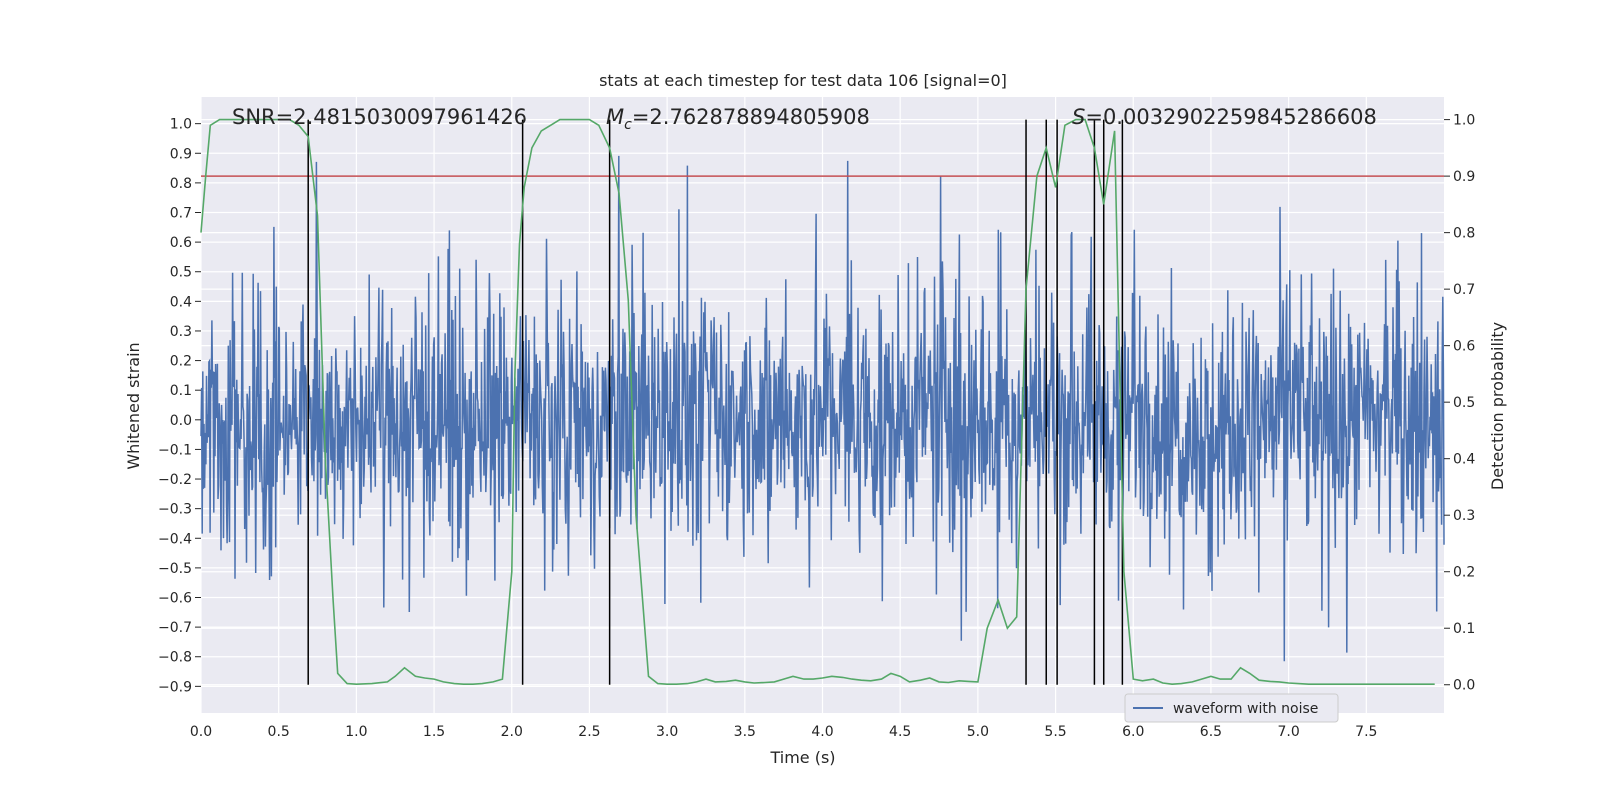  I want to click on x-tick-label: 7.0, so click(1288, 732).